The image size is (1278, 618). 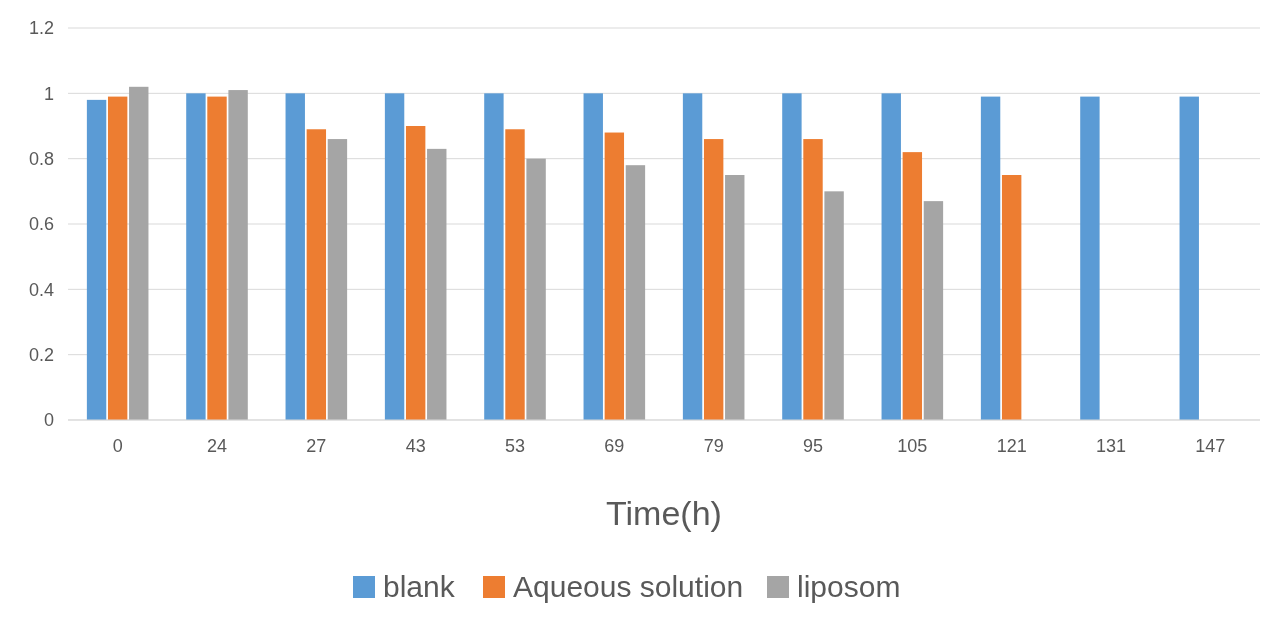 What do you see at coordinates (41, 289) in the screenshot?
I see `y-tick-label: 0.4` at bounding box center [41, 289].